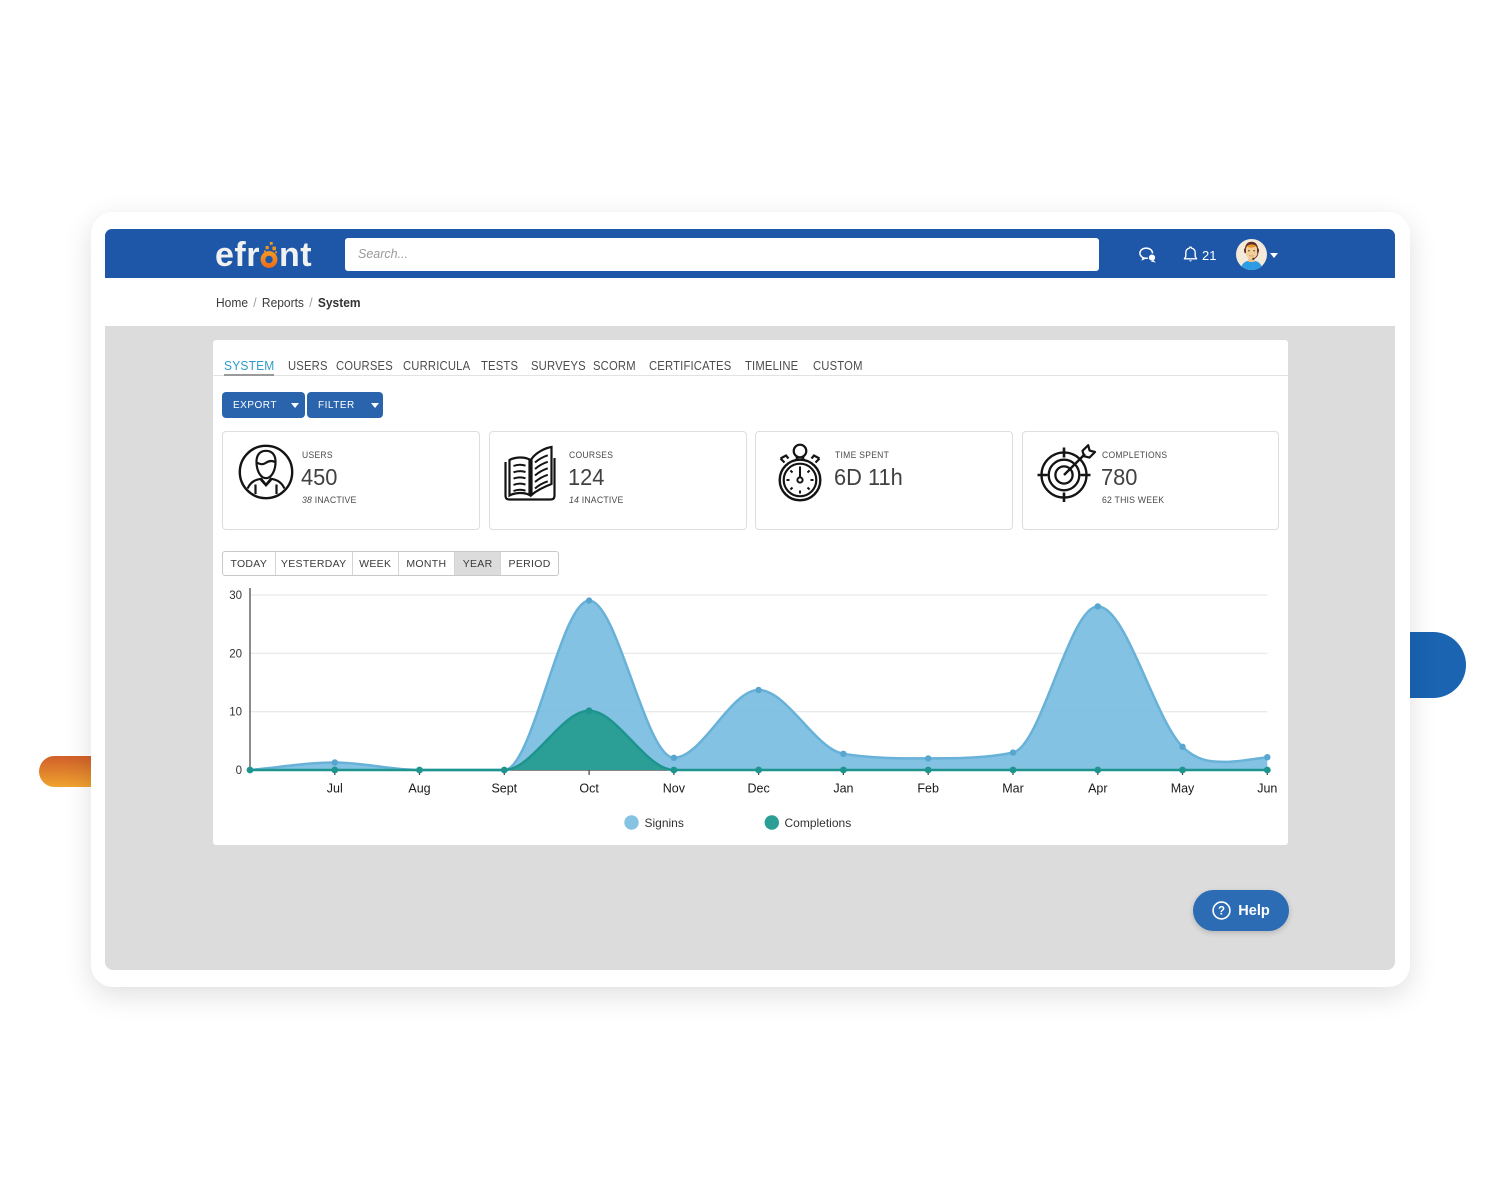 This screenshot has height=1200, width=1500. Describe the element at coordinates (235, 654) in the screenshot. I see `svg-text: 20` at that location.